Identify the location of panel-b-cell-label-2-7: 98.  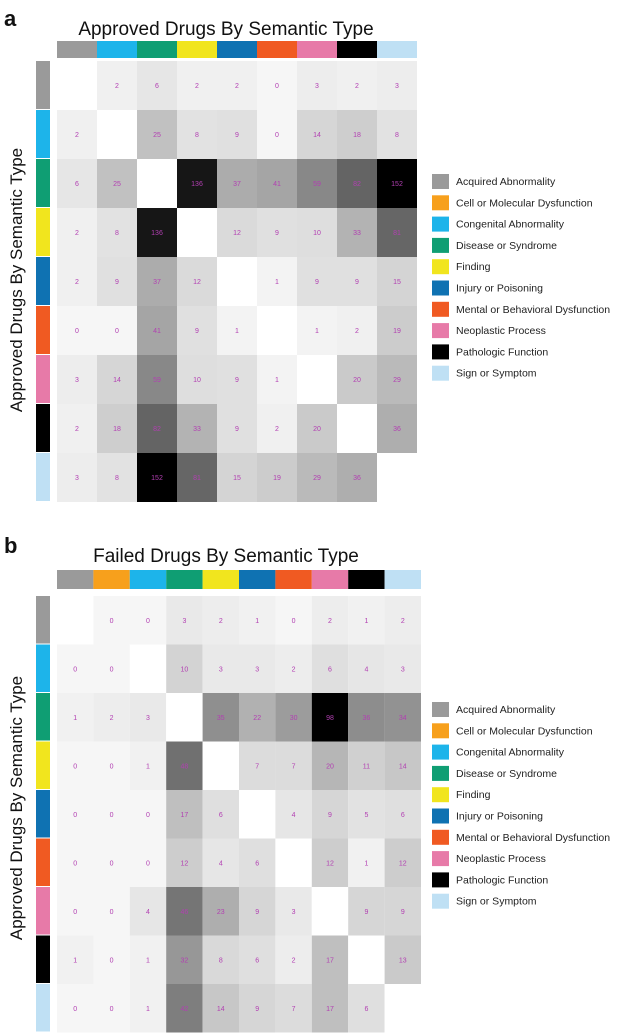
(330, 718).